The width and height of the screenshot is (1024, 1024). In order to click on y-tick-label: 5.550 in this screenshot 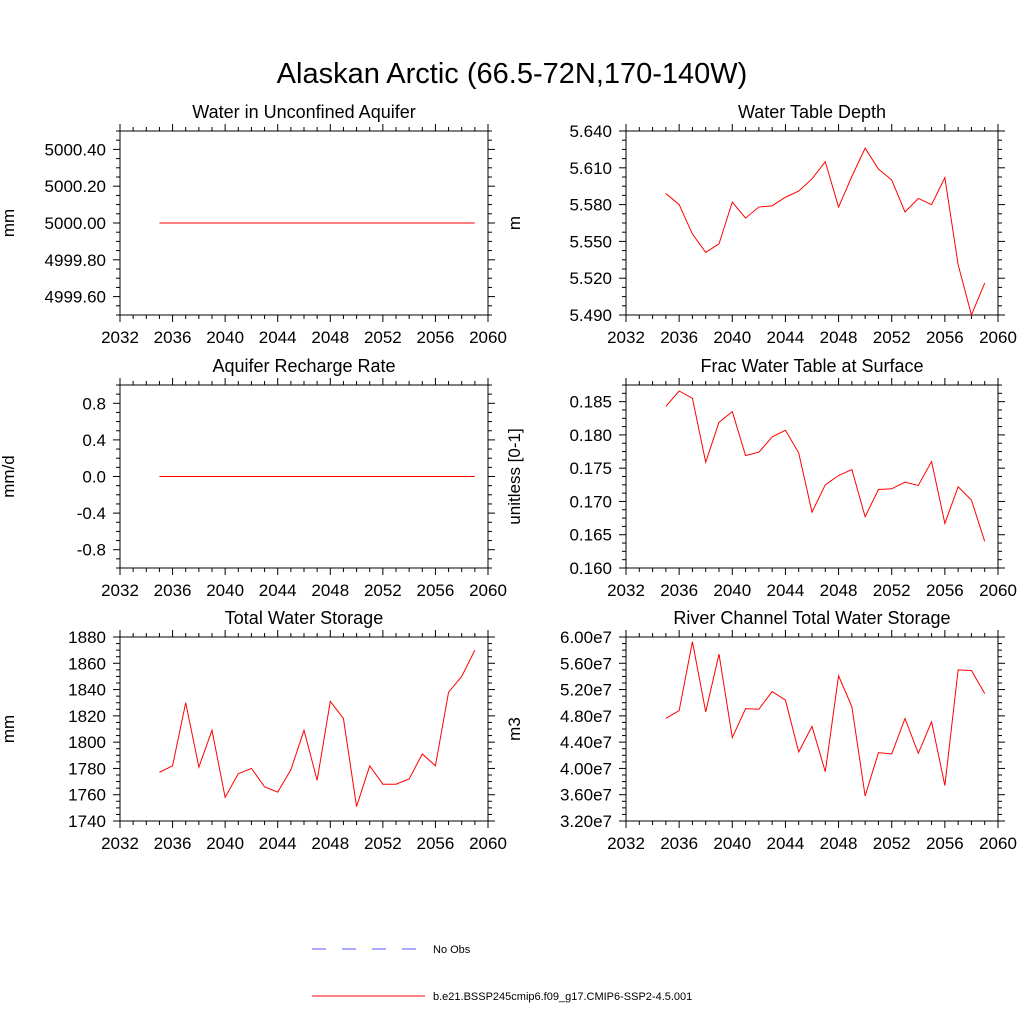, I will do `click(590, 241)`.